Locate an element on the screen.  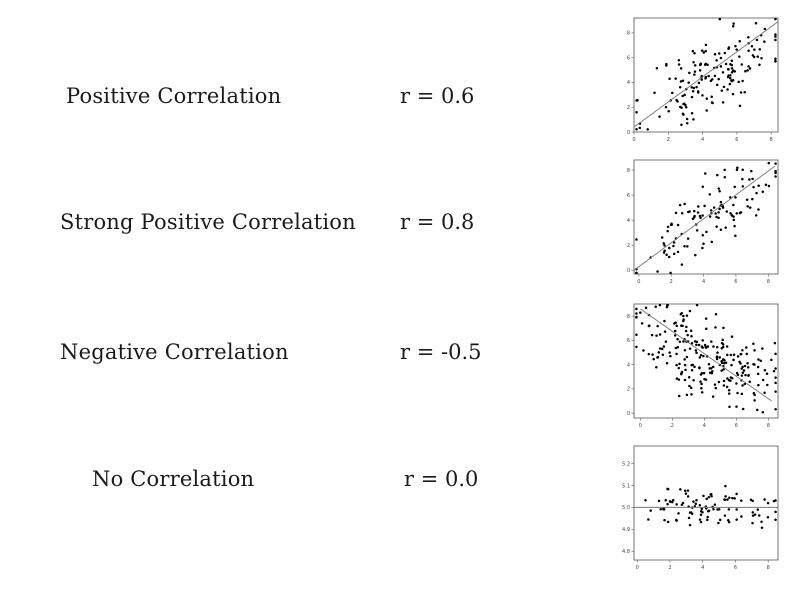
y-tick-label: 8 is located at coordinates (628, 34).